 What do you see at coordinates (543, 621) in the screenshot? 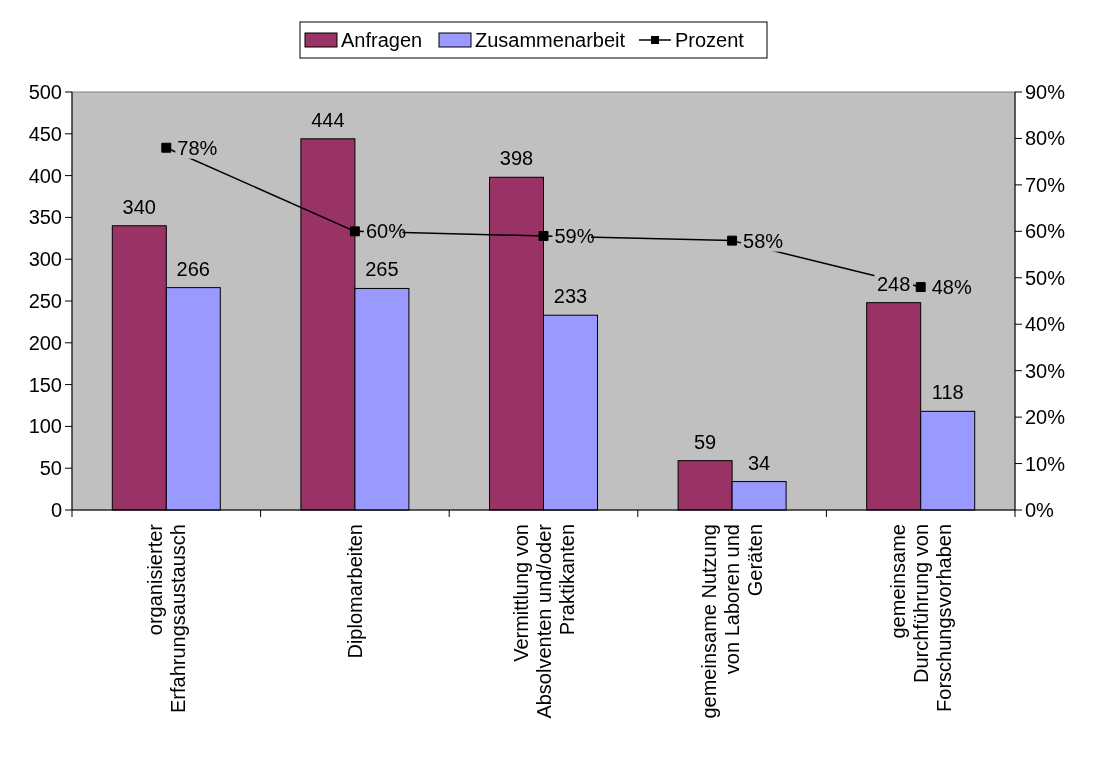
I see `x-tick-label: Vermittlung von Absolventen und/oder Praktikanten` at bounding box center [543, 621].